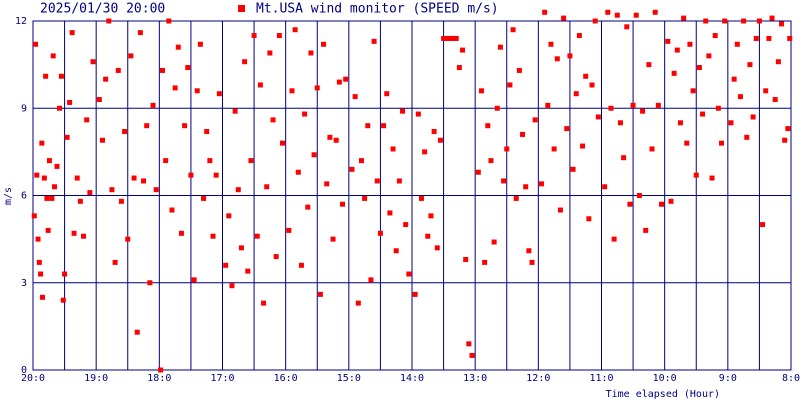 This screenshot has width=800, height=400. Describe the element at coordinates (412, 378) in the screenshot. I see `x-tick-label: 14:0` at that location.